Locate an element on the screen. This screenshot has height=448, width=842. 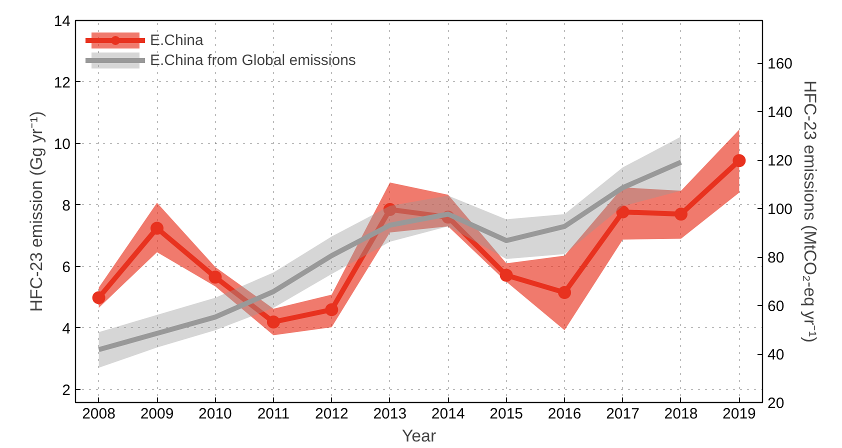
y2-tick-label: 60 is located at coordinates (776, 307).